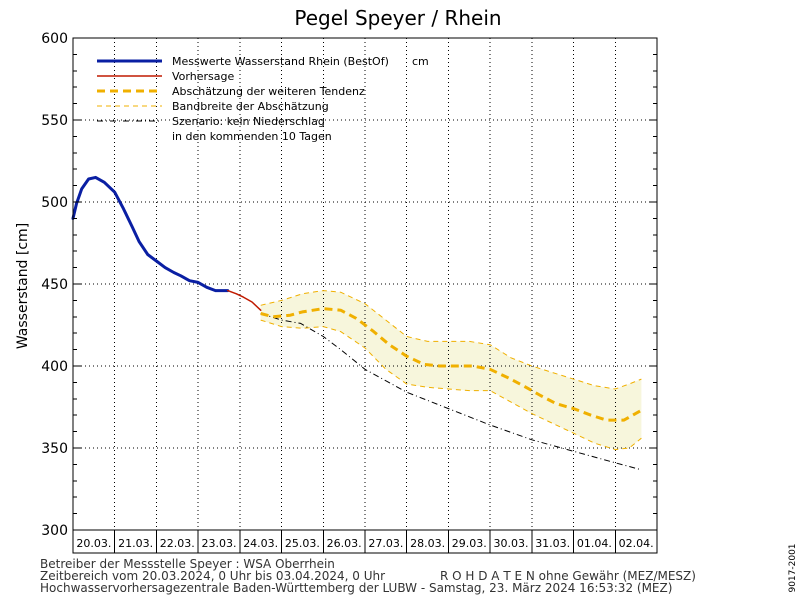 This screenshot has width=800, height=600. I want to click on band-area, so click(451, 370).